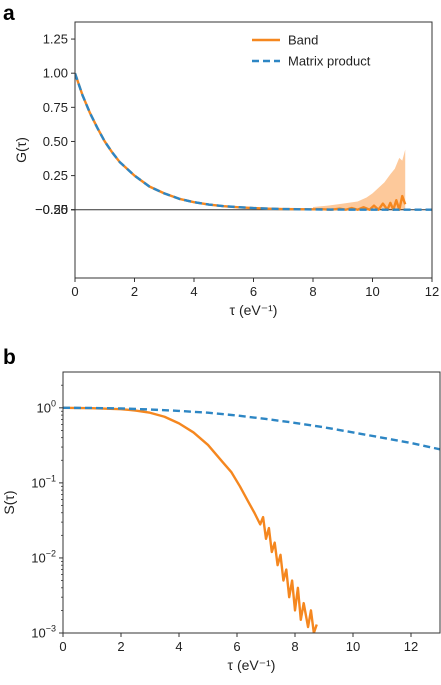 This screenshot has width=441, height=685. What do you see at coordinates (353, 646) in the screenshot?
I see `panel-b-x-tick-label: 10` at bounding box center [353, 646].